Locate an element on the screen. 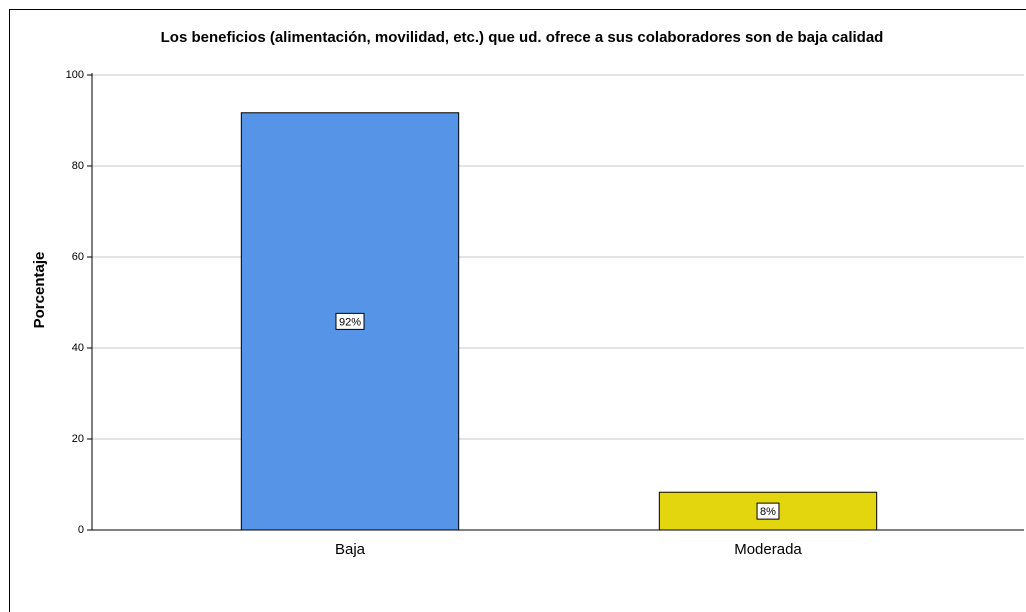  x-tick-label: Moderada is located at coordinates (768, 549).